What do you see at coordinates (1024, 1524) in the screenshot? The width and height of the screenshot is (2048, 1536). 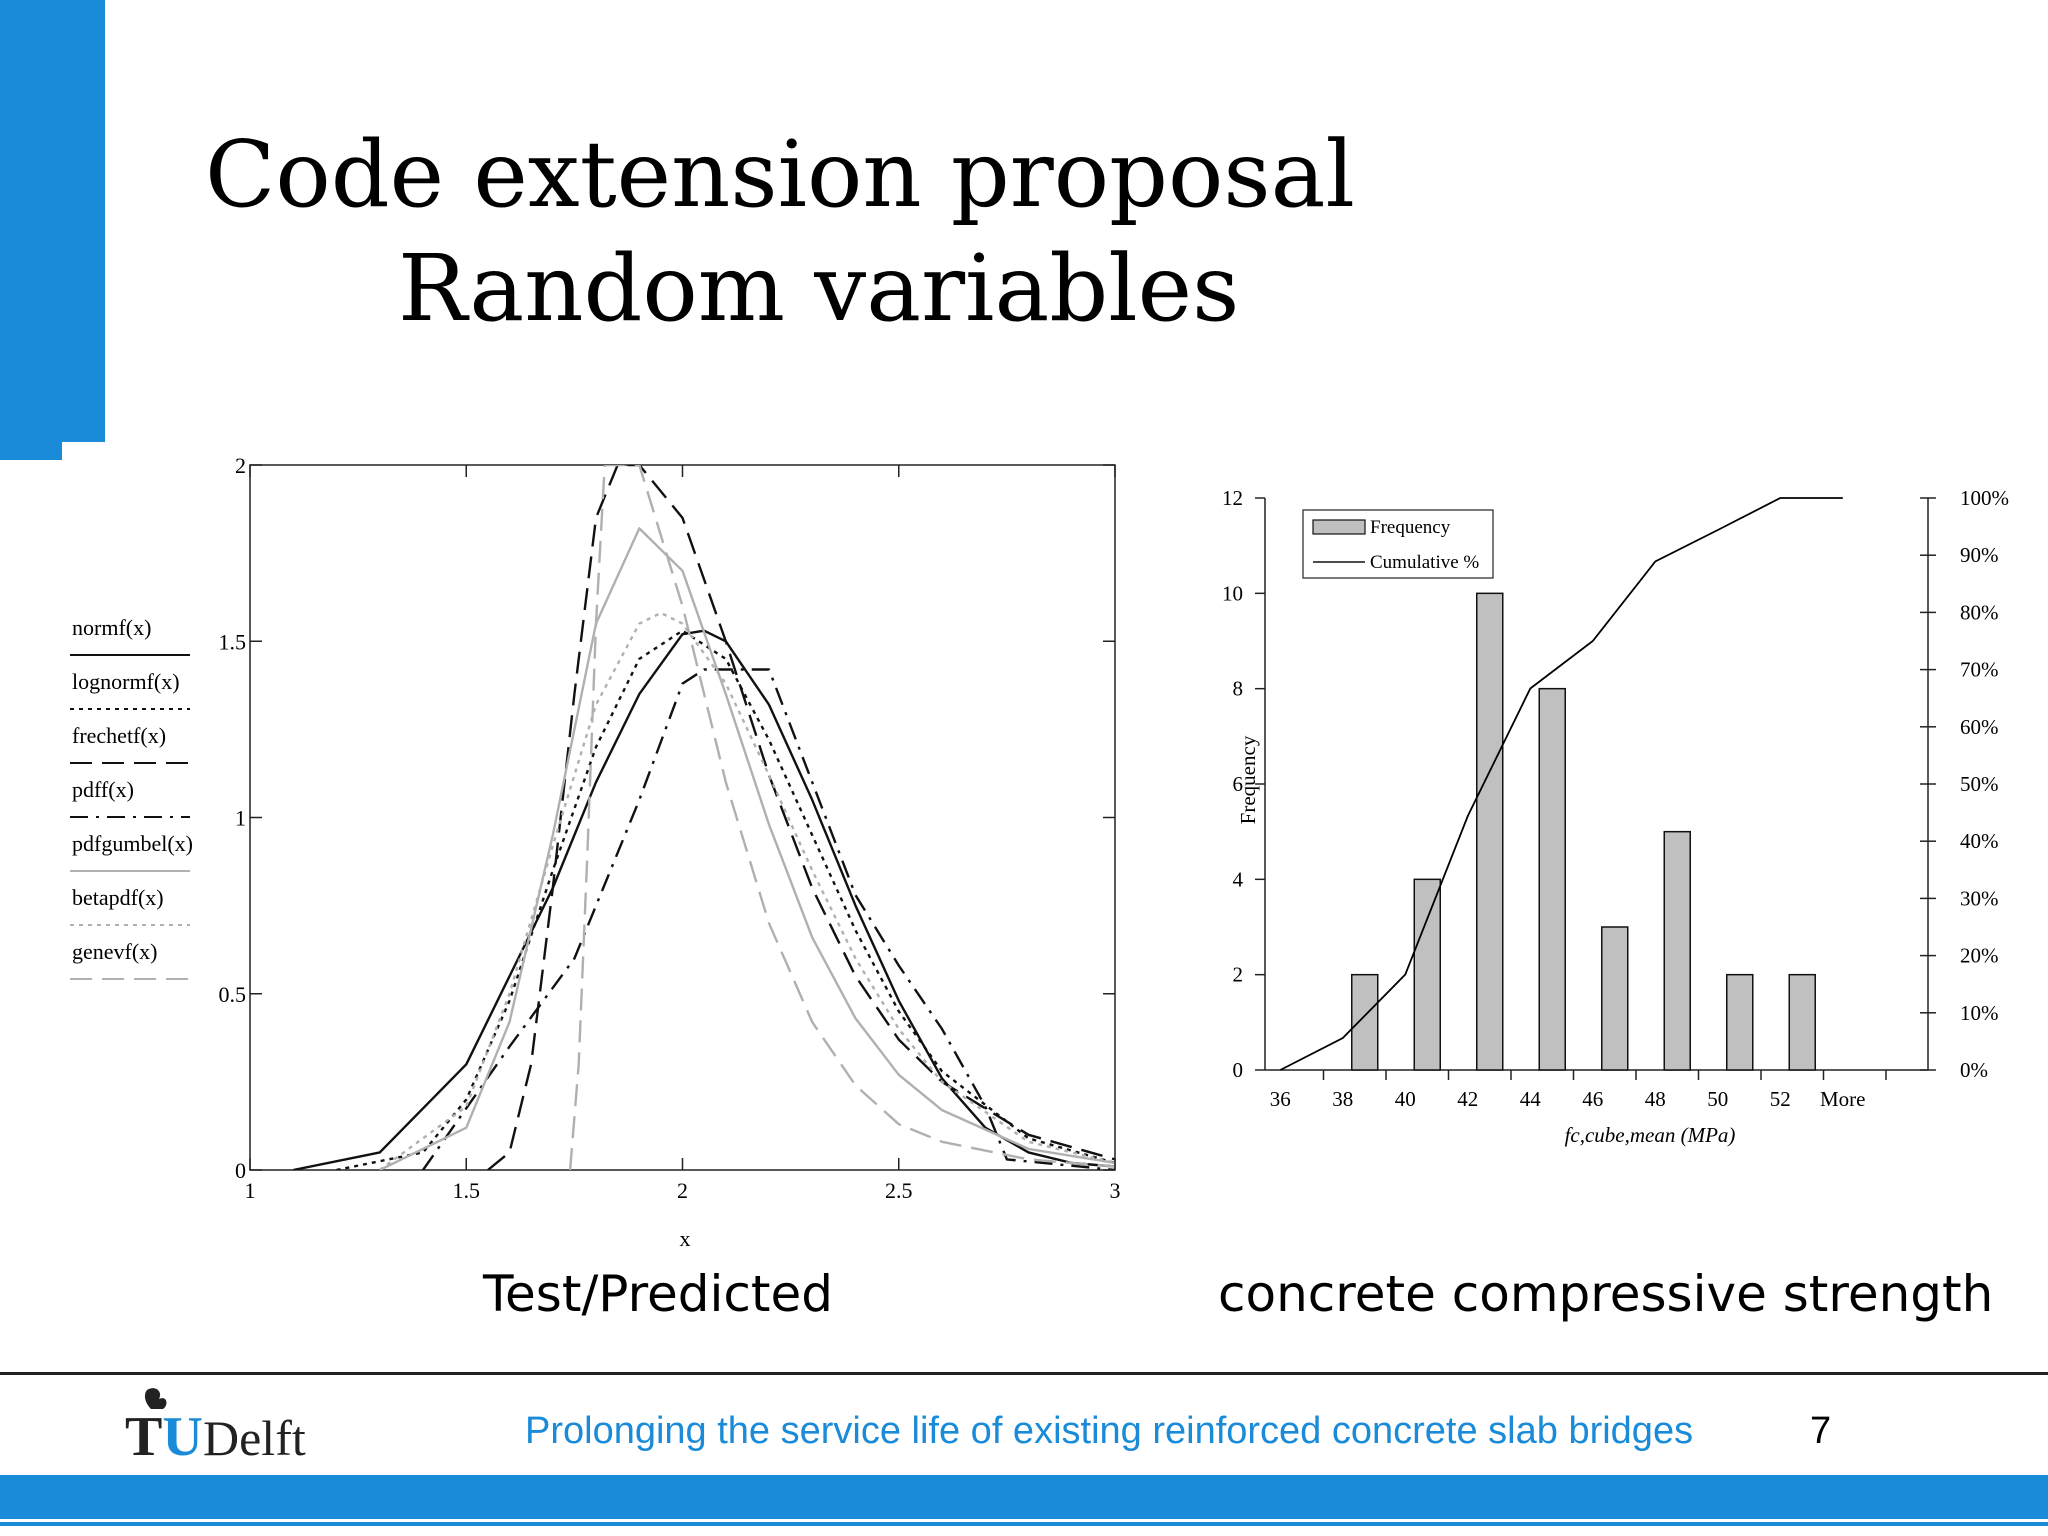 I see `footer-strip` at bounding box center [1024, 1524].